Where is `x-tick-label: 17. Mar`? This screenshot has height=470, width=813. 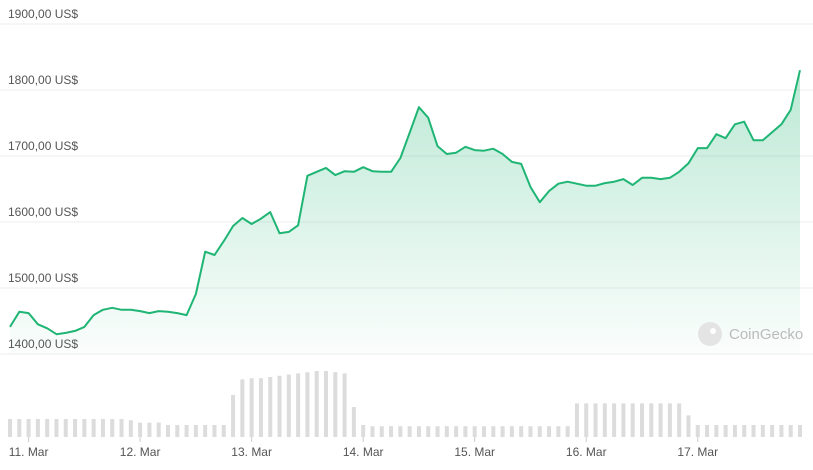 x-tick-label: 17. Mar is located at coordinates (697, 452).